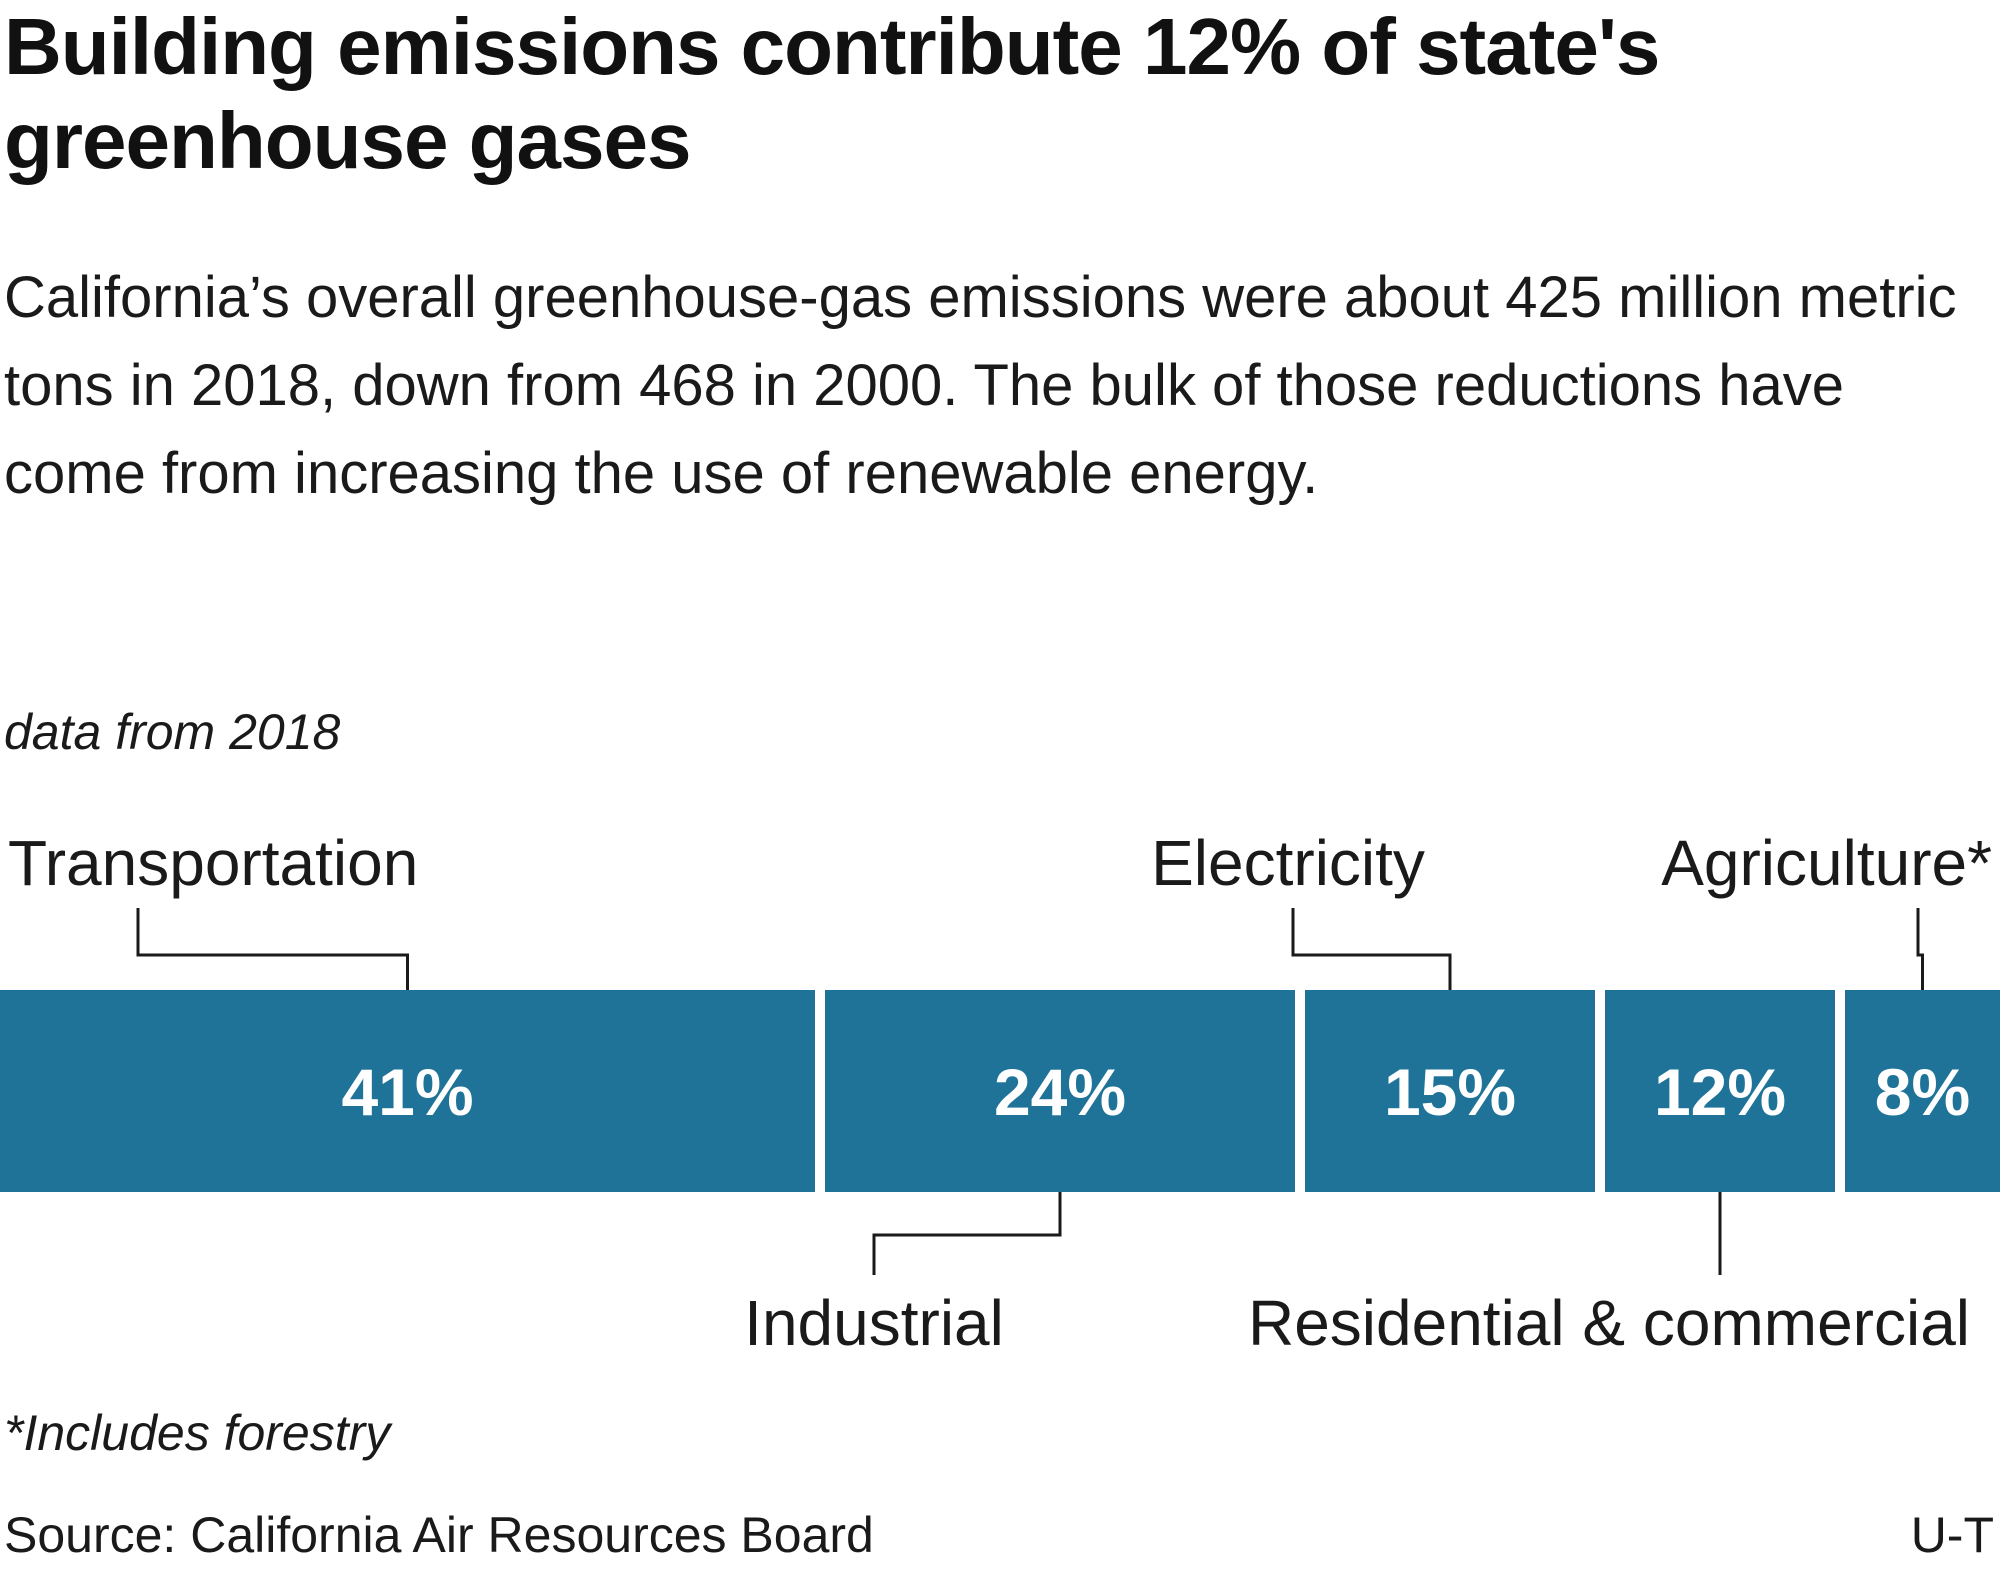  What do you see at coordinates (172, 732) in the screenshot?
I see `data-year-note: data from 2018` at bounding box center [172, 732].